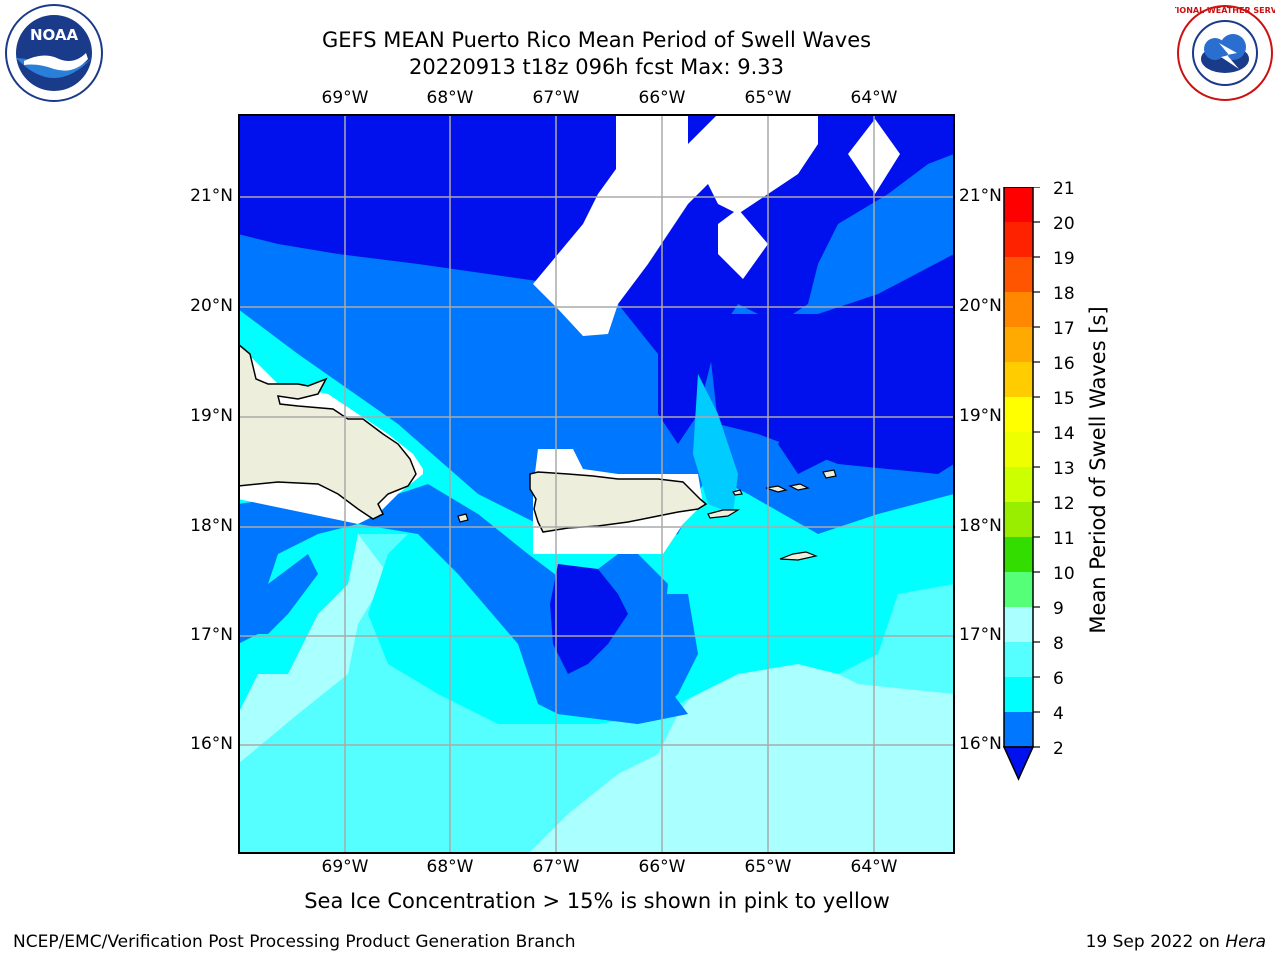 The image size is (1280, 960). What do you see at coordinates (1098, 470) in the screenshot?
I see `colorbar-title: Mean Period of Swell Waves [s]` at bounding box center [1098, 470].